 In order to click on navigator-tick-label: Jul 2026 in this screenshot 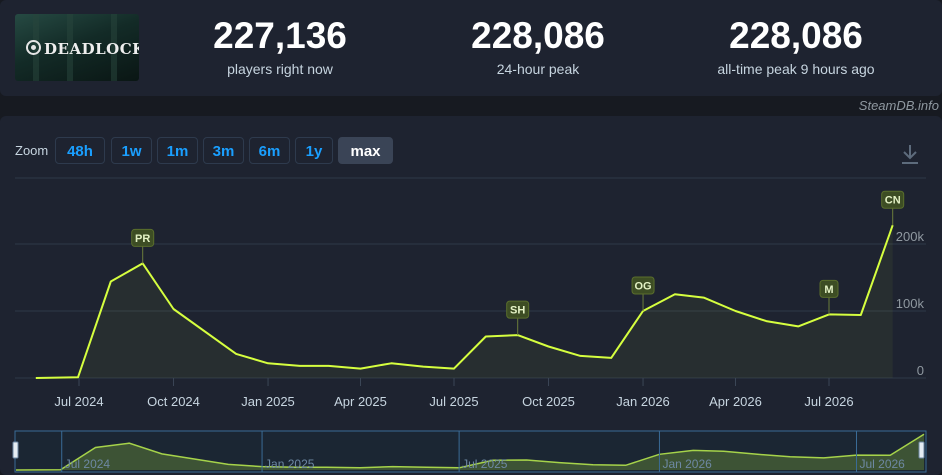, I will do `click(882, 464)`.